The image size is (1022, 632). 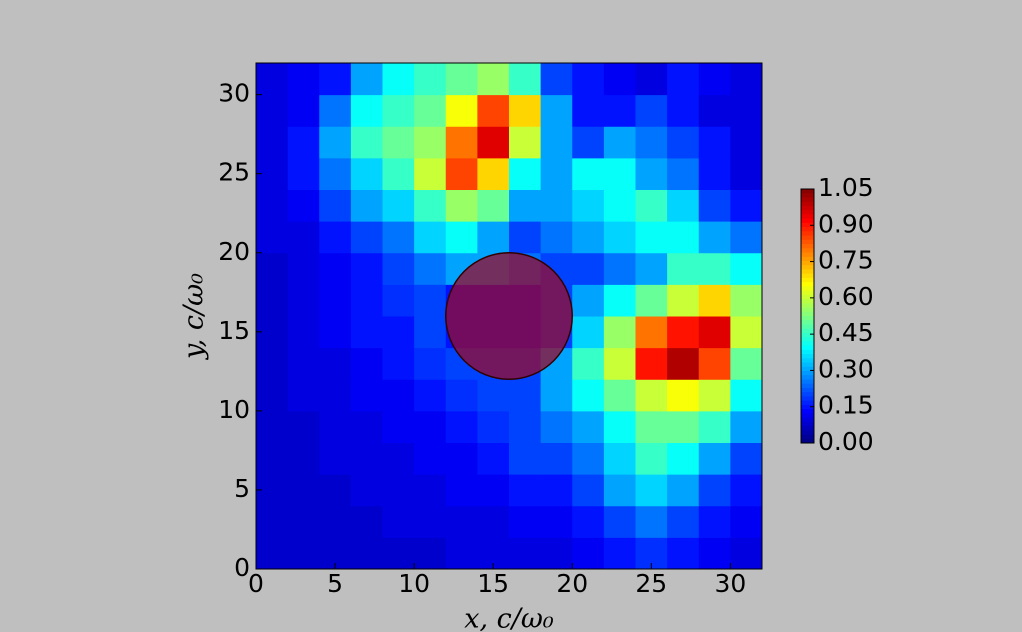 I want to click on y-tick-label: 30, so click(x=234, y=93).